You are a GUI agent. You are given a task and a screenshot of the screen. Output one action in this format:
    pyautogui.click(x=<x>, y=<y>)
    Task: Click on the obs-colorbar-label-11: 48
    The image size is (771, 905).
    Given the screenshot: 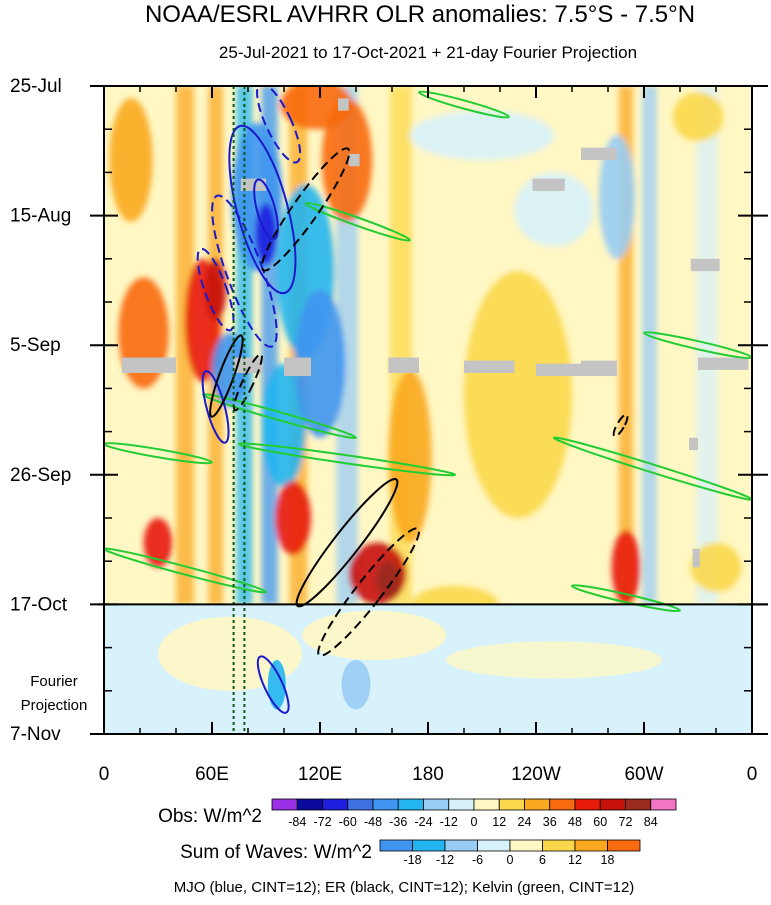 What is the action you would take?
    pyautogui.click(x=575, y=822)
    